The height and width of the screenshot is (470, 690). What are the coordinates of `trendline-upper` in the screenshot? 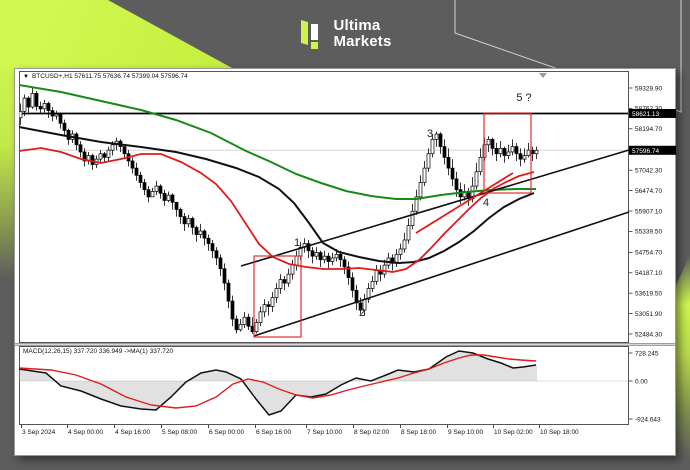 It's located at (435, 208).